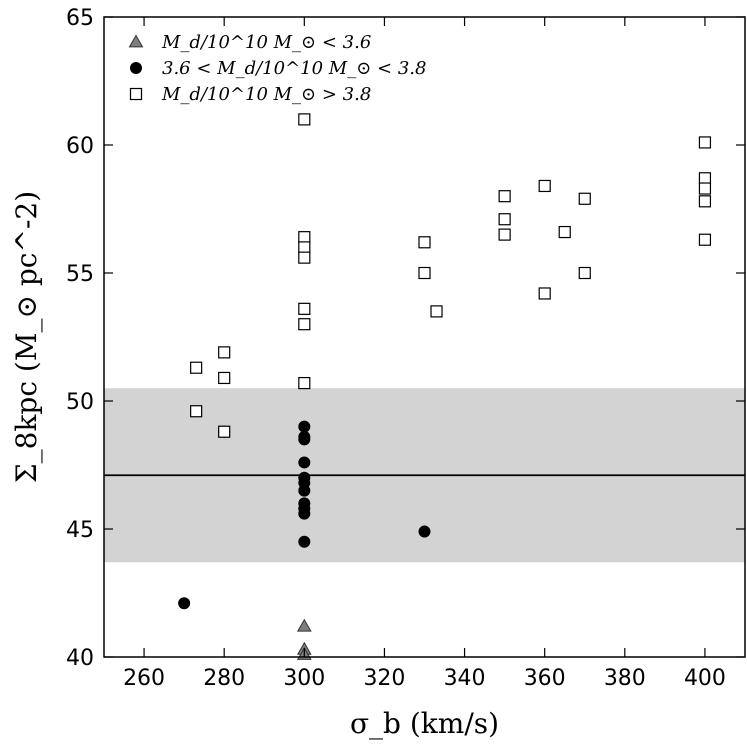  Describe the element at coordinates (80, 146) in the screenshot. I see `y-tick-label: 60` at that location.